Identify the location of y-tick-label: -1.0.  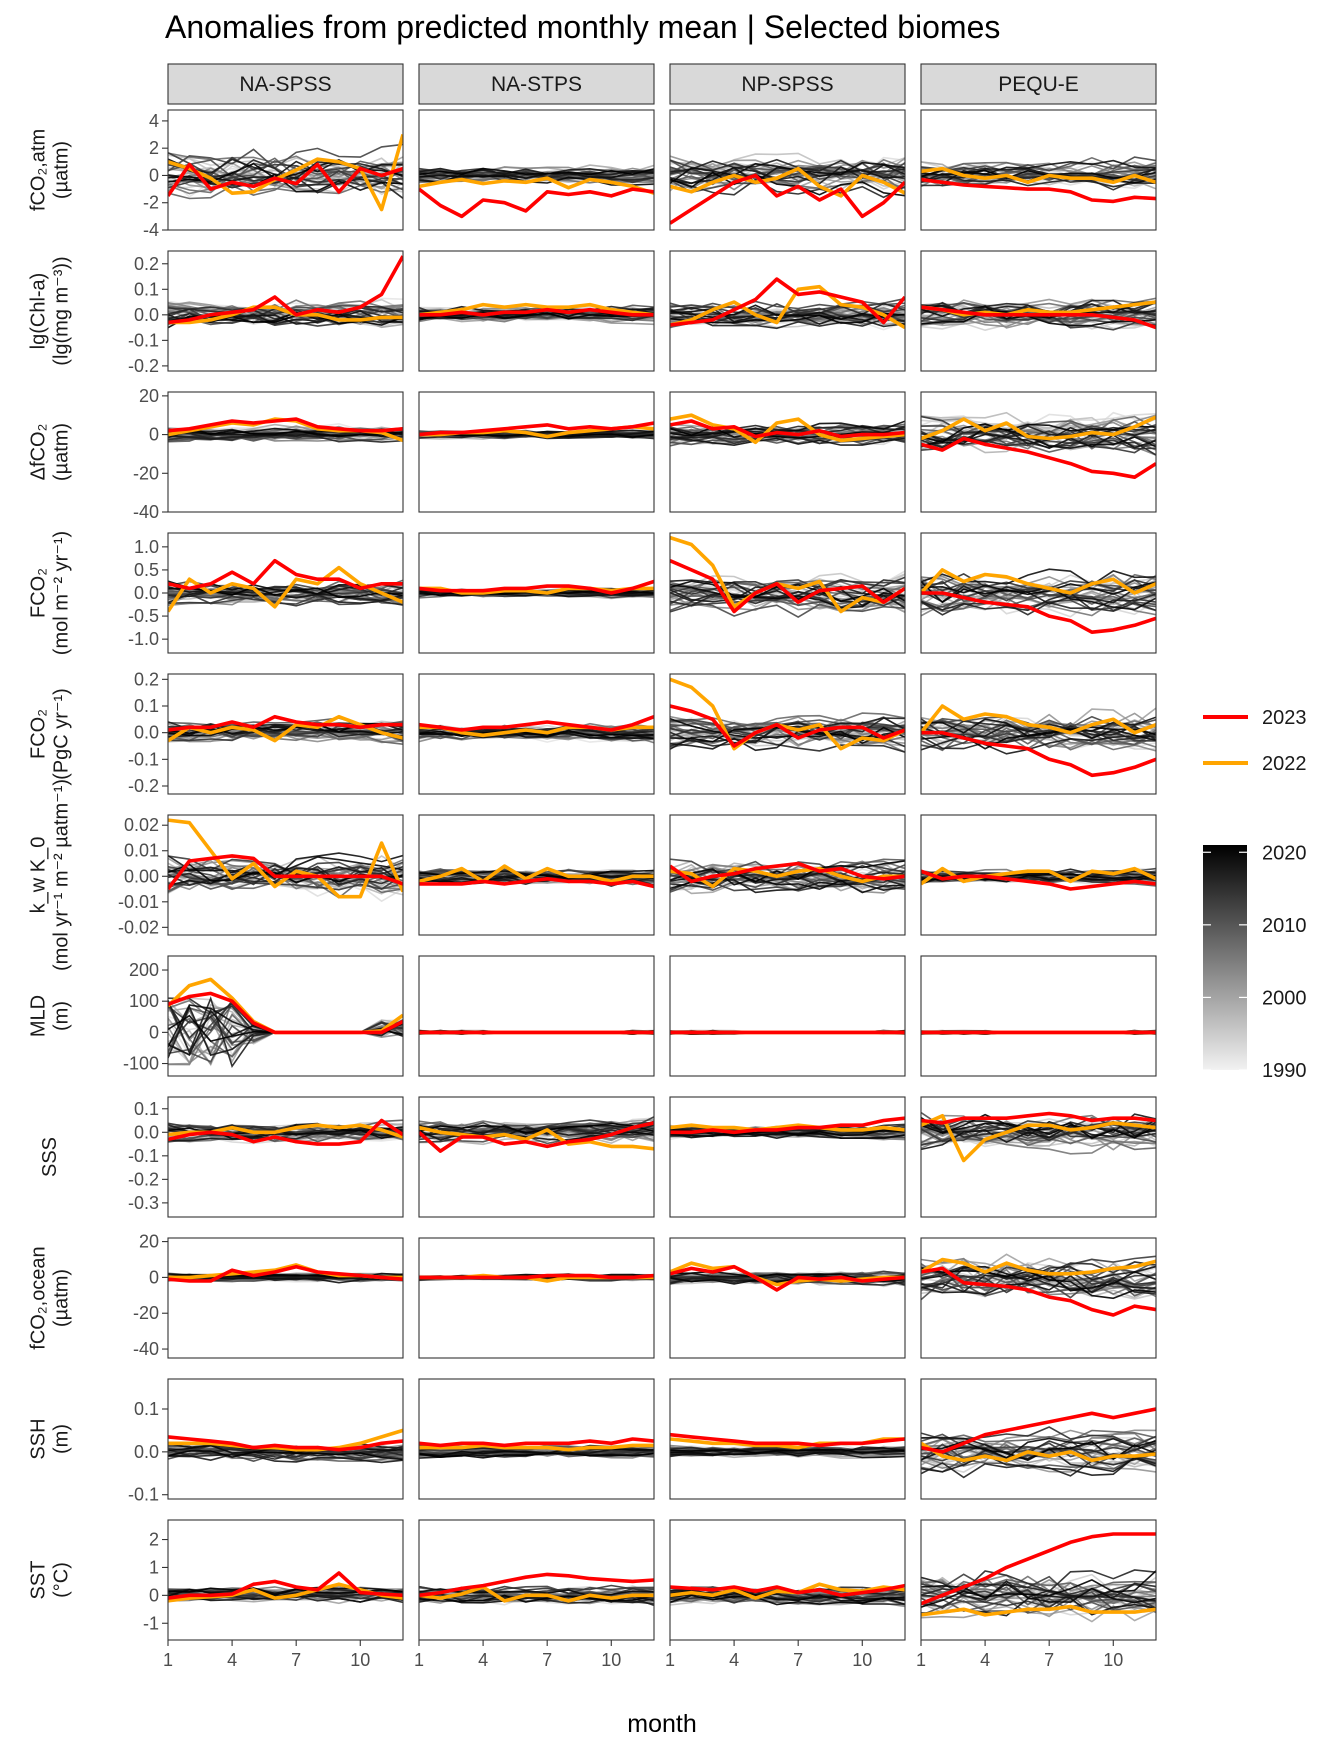
(143, 639).